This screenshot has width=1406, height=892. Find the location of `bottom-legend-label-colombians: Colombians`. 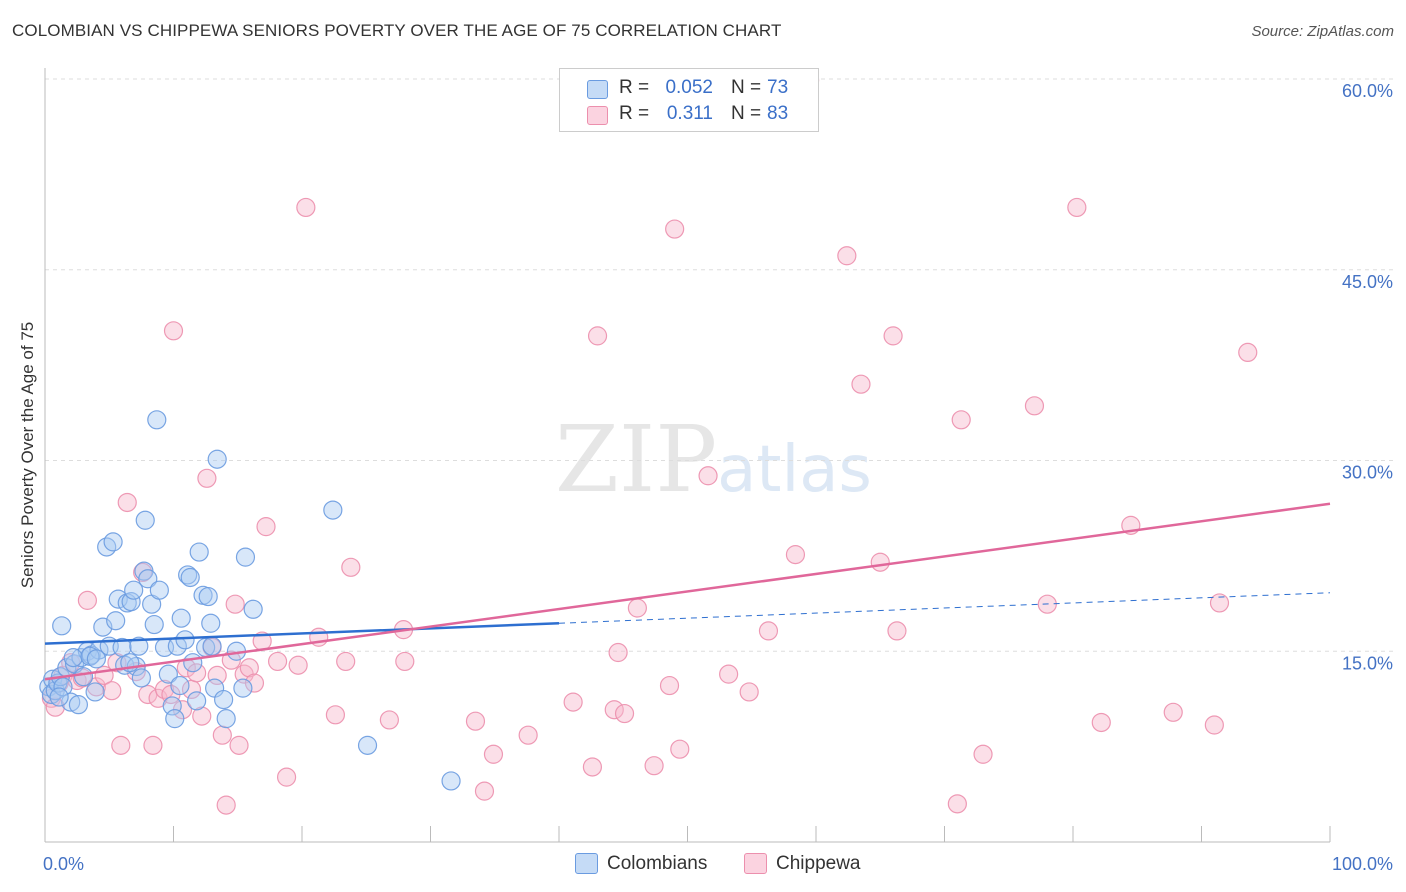

bottom-legend-label-colombians: Colombians is located at coordinates (657, 863).